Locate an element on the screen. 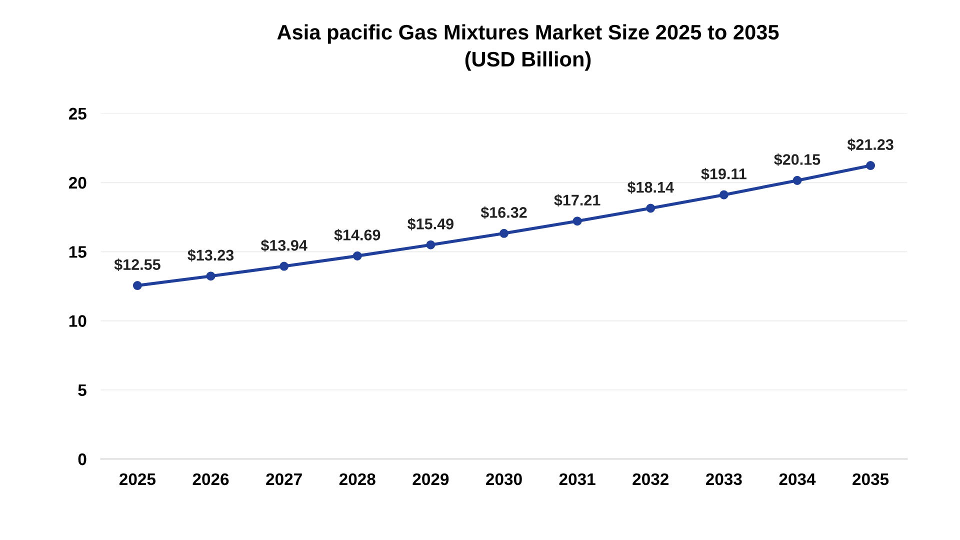 The width and height of the screenshot is (960, 540). data-label: $17.21 is located at coordinates (577, 200).